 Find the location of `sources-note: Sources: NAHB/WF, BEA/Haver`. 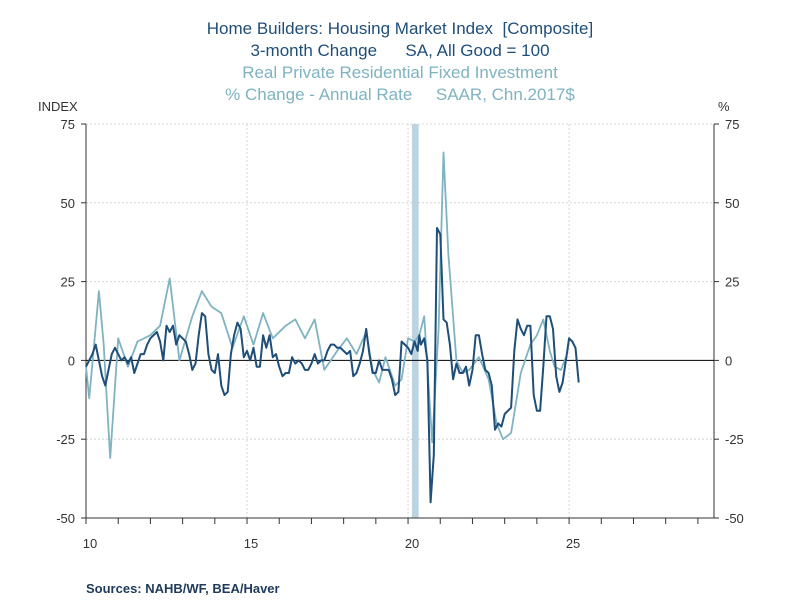

sources-note: Sources: NAHB/WF, BEA/Haver is located at coordinates (183, 588).